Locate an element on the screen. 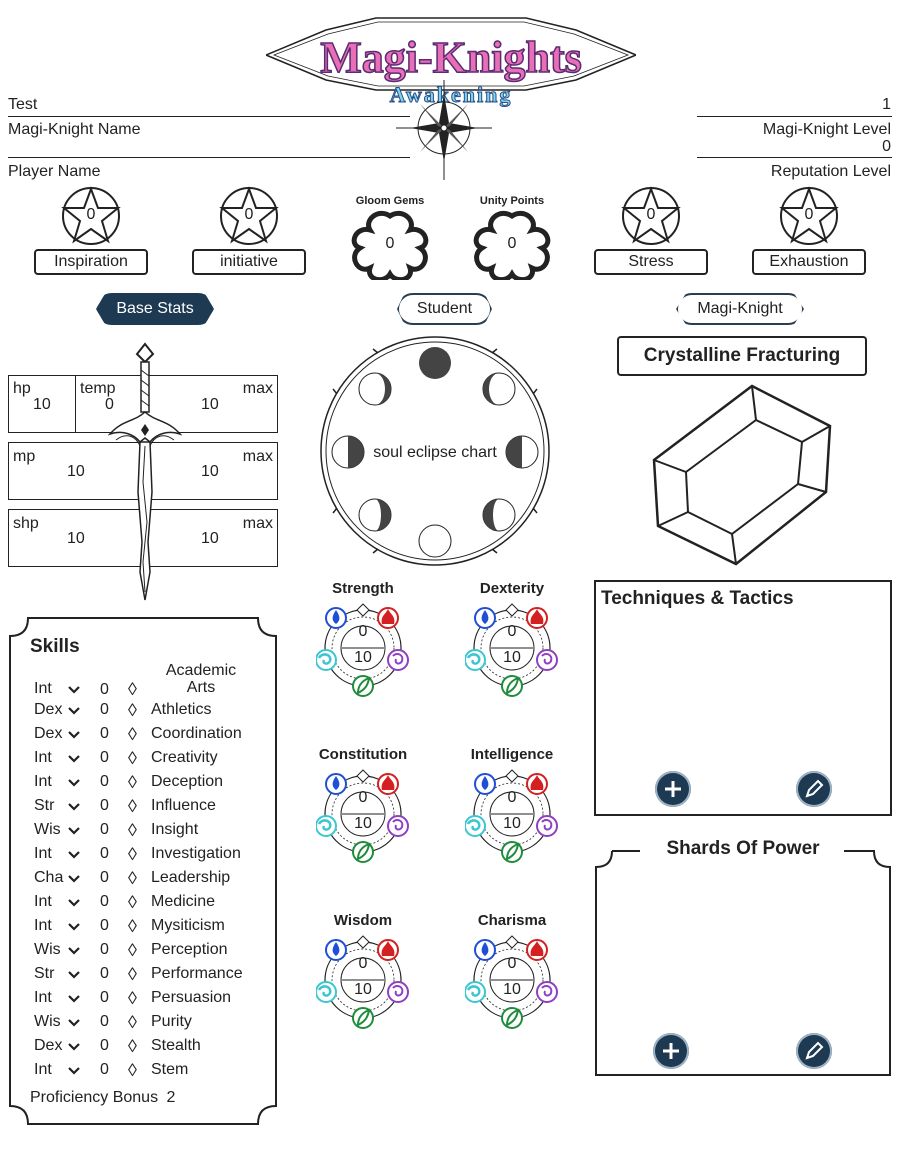 The width and height of the screenshot is (897, 1157). proficiency-value: 2 is located at coordinates (171, 1097).